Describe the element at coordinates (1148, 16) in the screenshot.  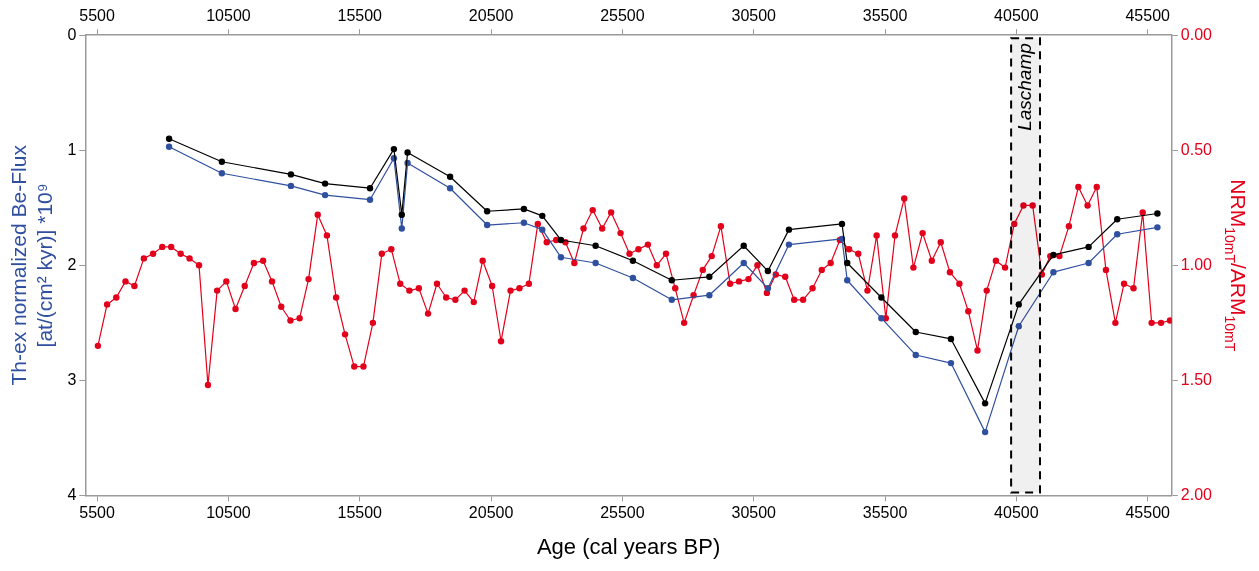
I see `x2-tick-label: 45500` at that location.